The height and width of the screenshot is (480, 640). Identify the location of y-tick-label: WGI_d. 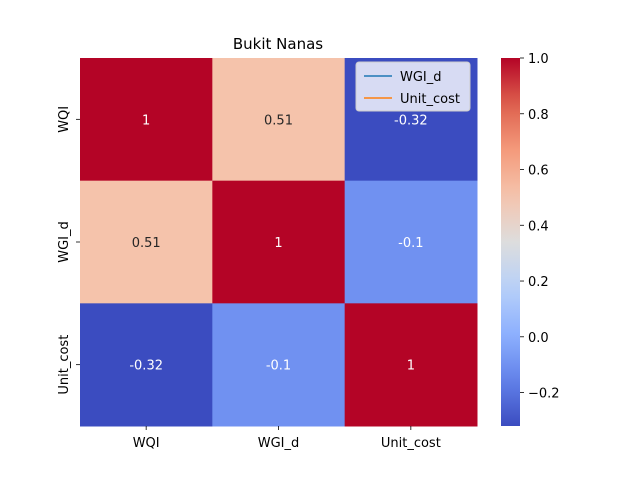
(64, 242).